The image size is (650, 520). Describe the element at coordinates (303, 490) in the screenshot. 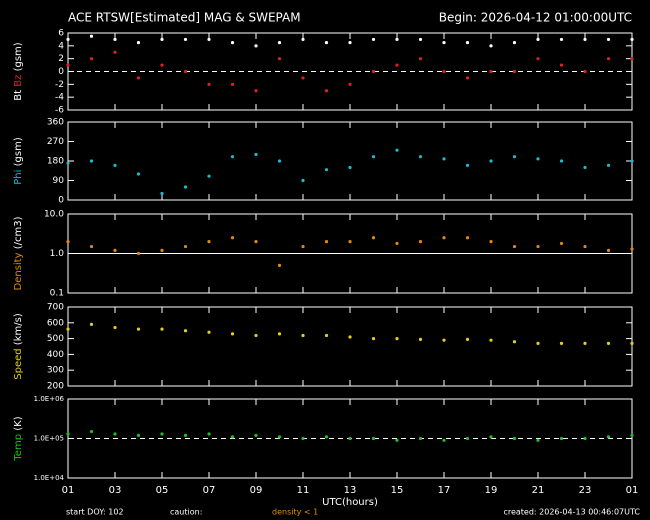

I see `x-tick-label: 11` at that location.